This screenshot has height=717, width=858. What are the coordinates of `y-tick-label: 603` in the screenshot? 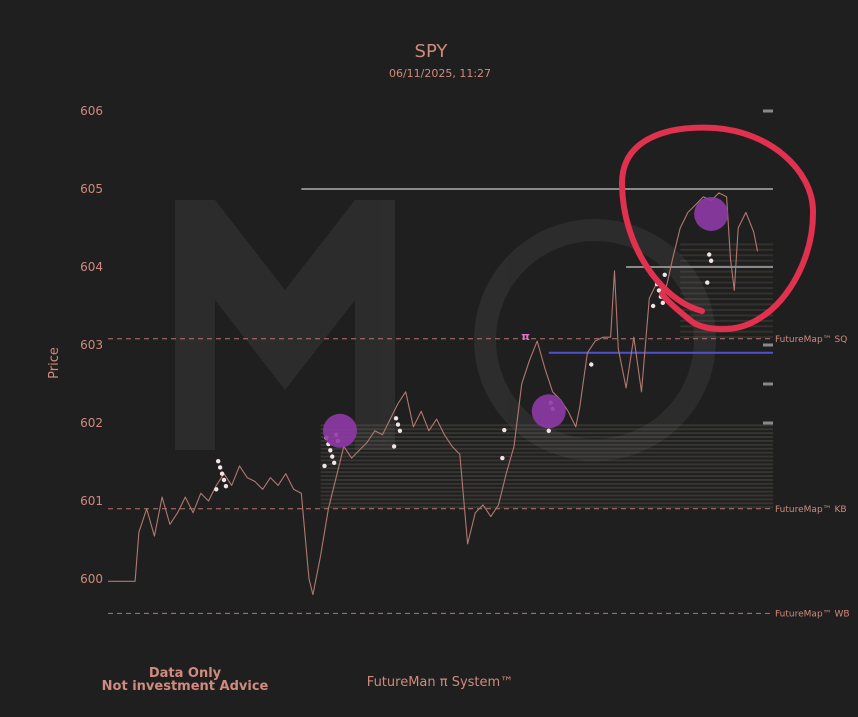 It's located at (91, 345).